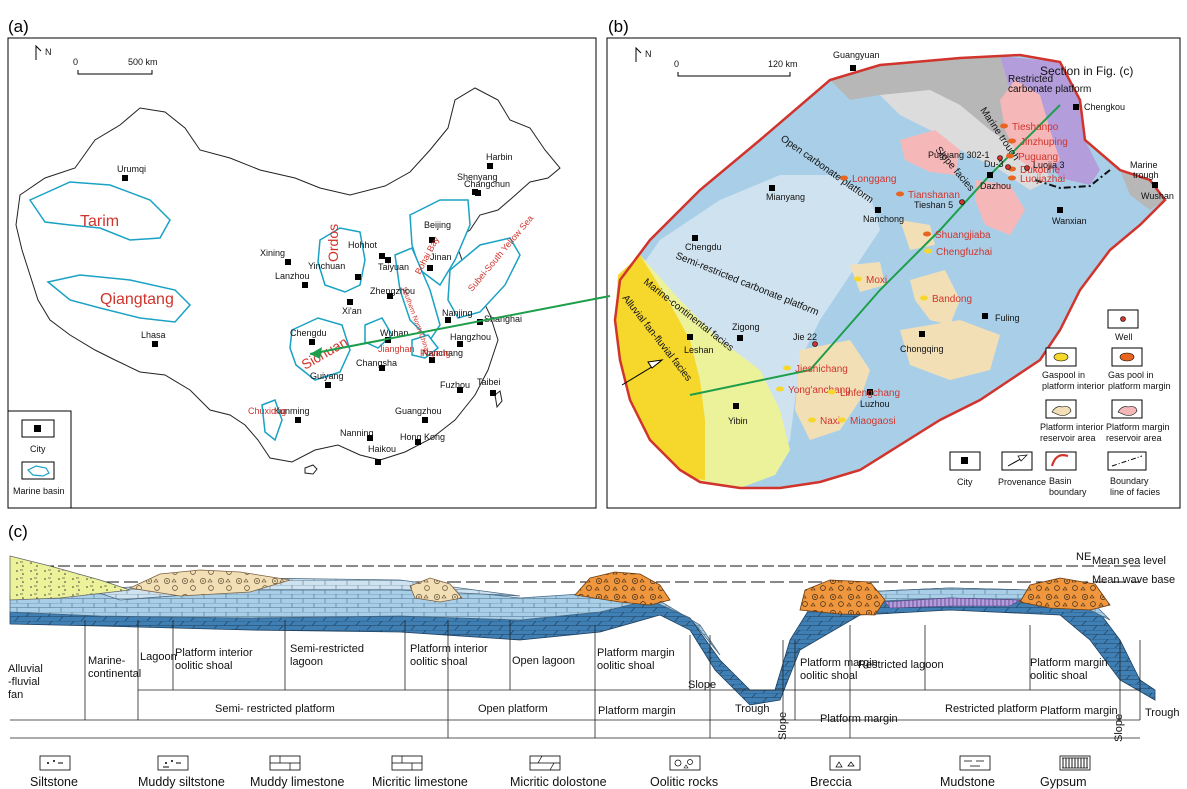  Describe the element at coordinates (845, 763) in the screenshot. I see `lithology-swatch-breccia` at that location.